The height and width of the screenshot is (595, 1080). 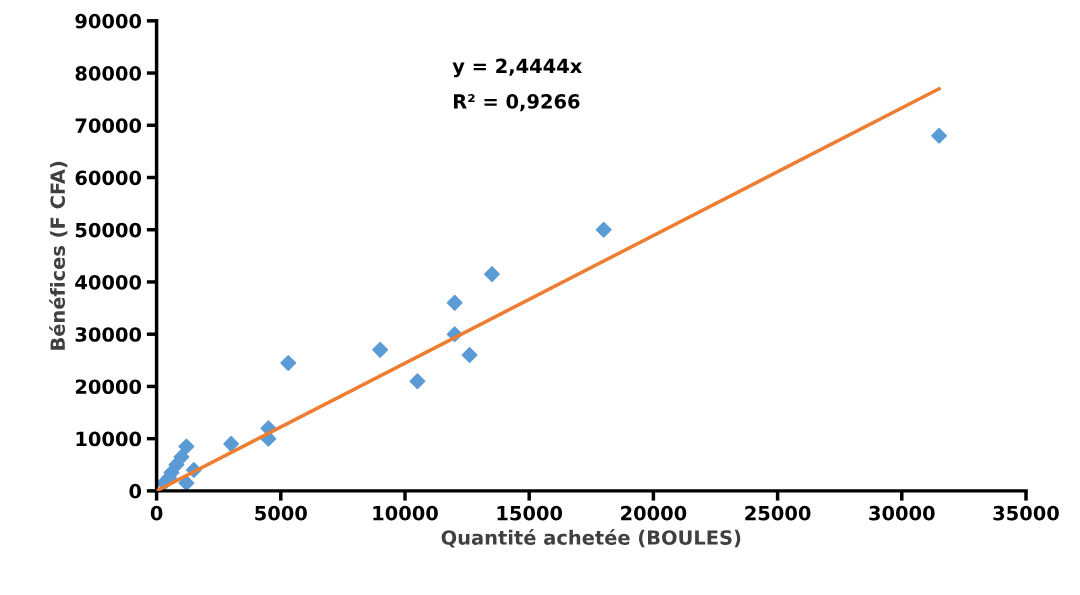 What do you see at coordinates (902, 513) in the screenshot?
I see `x-tick-label: 30000` at bounding box center [902, 513].